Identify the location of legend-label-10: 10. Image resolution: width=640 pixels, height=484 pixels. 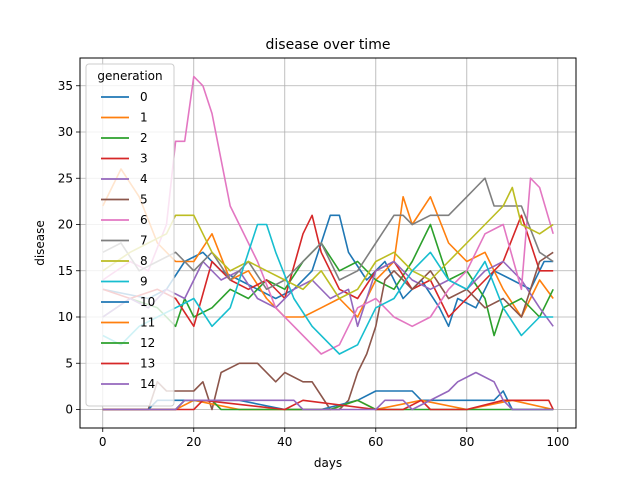
(147, 302).